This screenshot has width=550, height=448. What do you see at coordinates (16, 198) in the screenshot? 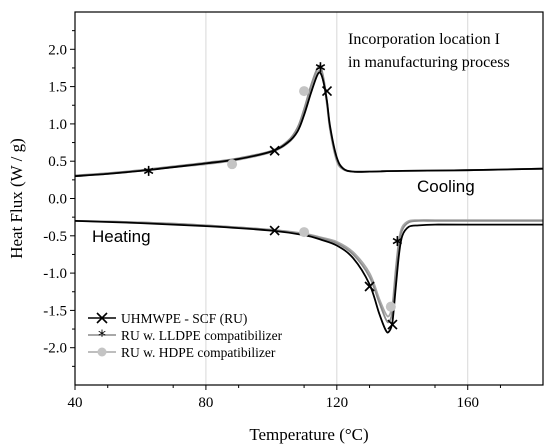
I see `y-axis-title: Heat Flux (W / g)` at bounding box center [16, 198].